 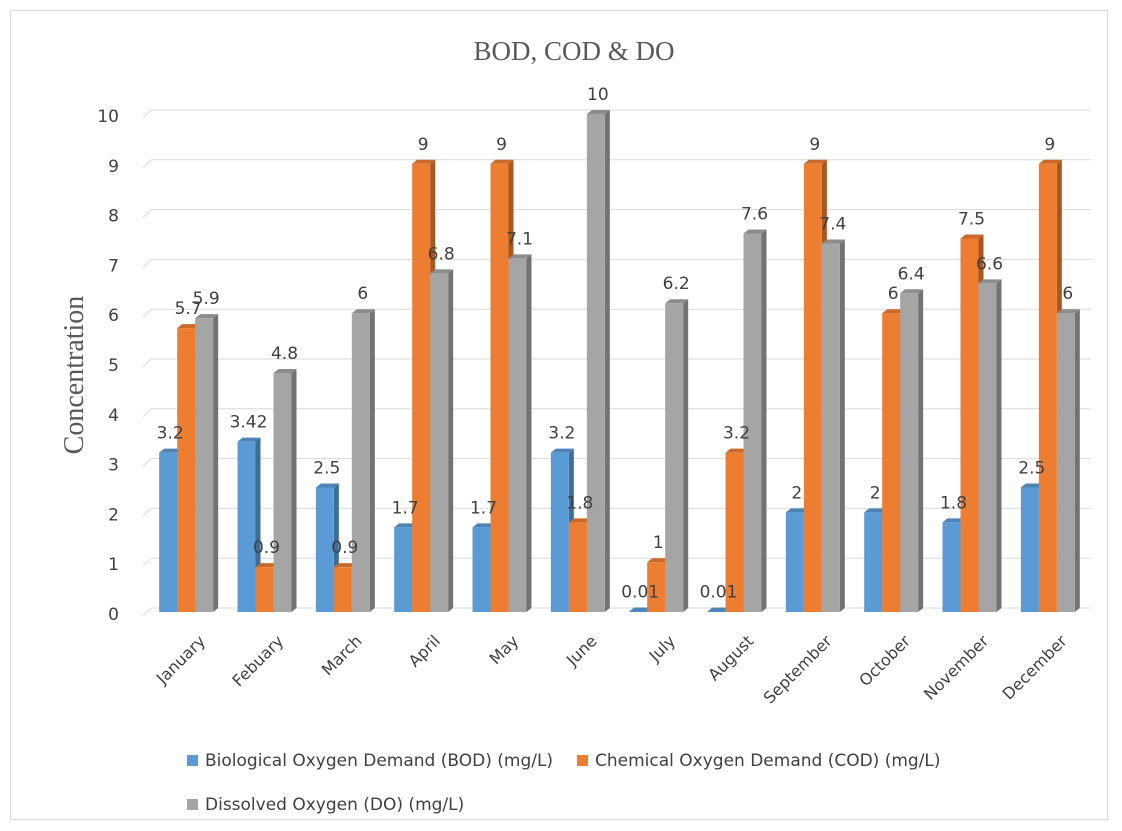 What do you see at coordinates (74, 375) in the screenshot?
I see `y-axis-label: Concentration` at bounding box center [74, 375].